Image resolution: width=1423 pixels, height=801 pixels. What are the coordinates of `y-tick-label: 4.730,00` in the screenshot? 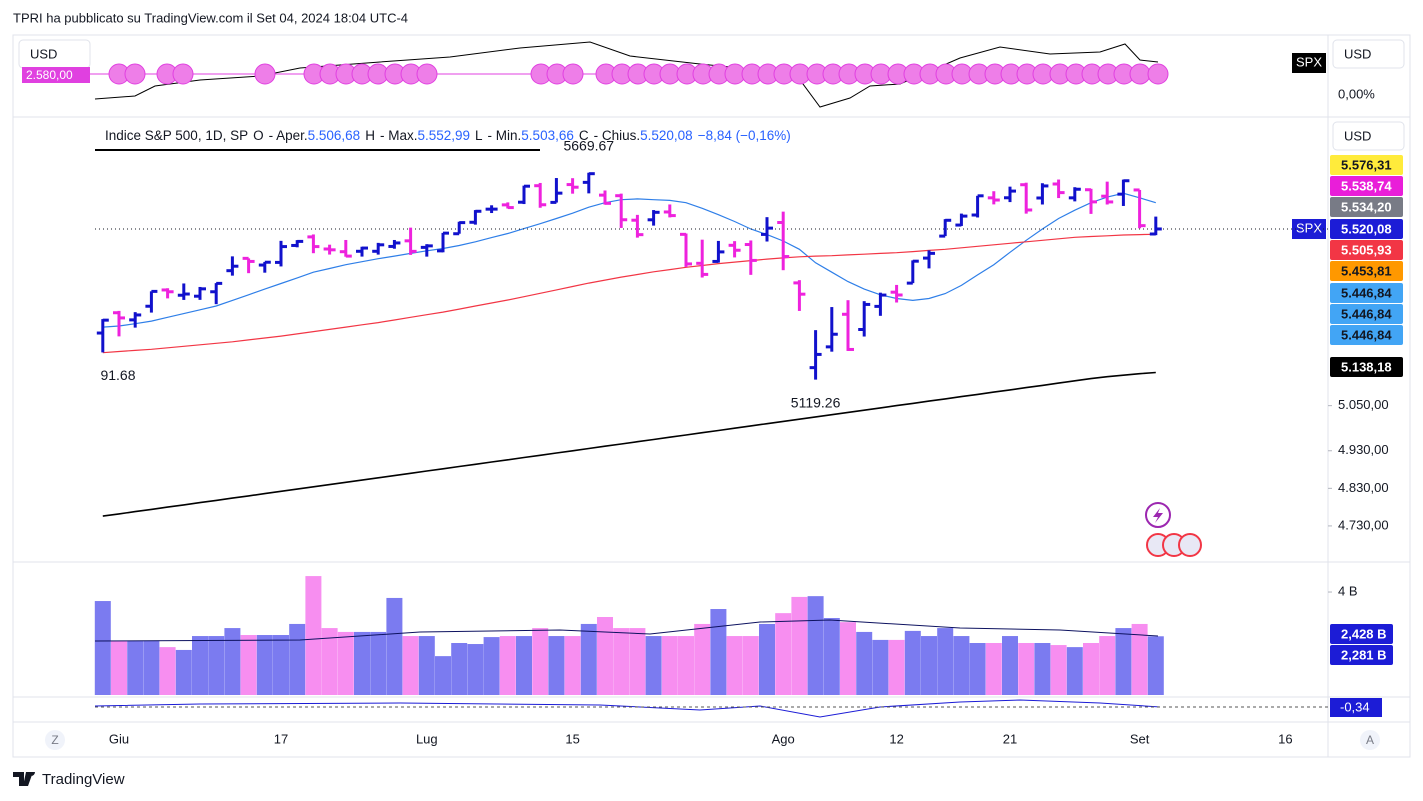 It's located at (1363, 524).